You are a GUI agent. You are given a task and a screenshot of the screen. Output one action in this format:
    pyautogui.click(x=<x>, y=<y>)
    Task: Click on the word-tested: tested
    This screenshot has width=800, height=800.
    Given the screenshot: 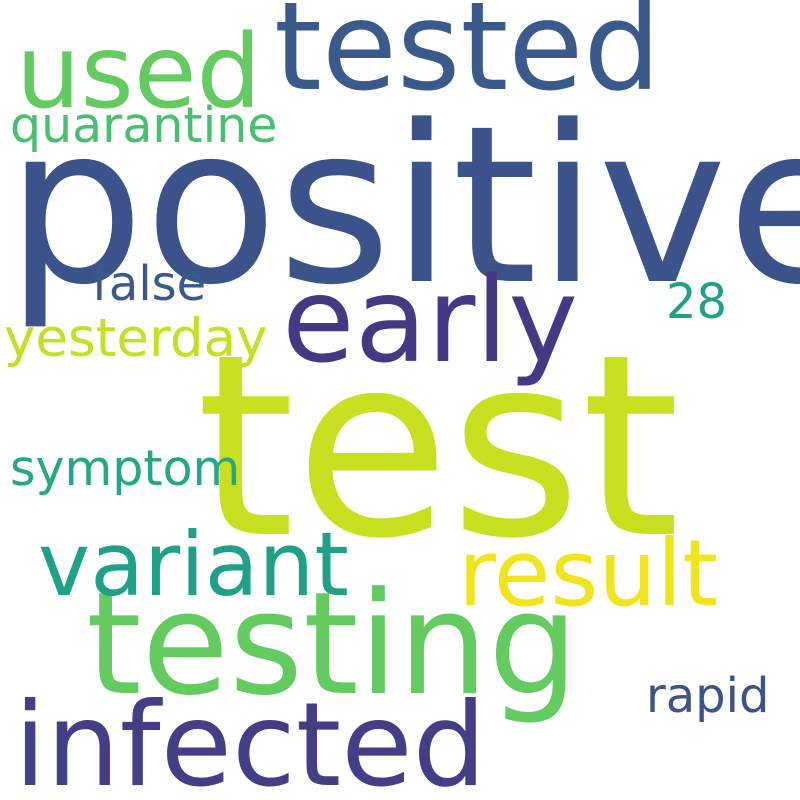 What is the action you would take?
    pyautogui.click(x=467, y=59)
    